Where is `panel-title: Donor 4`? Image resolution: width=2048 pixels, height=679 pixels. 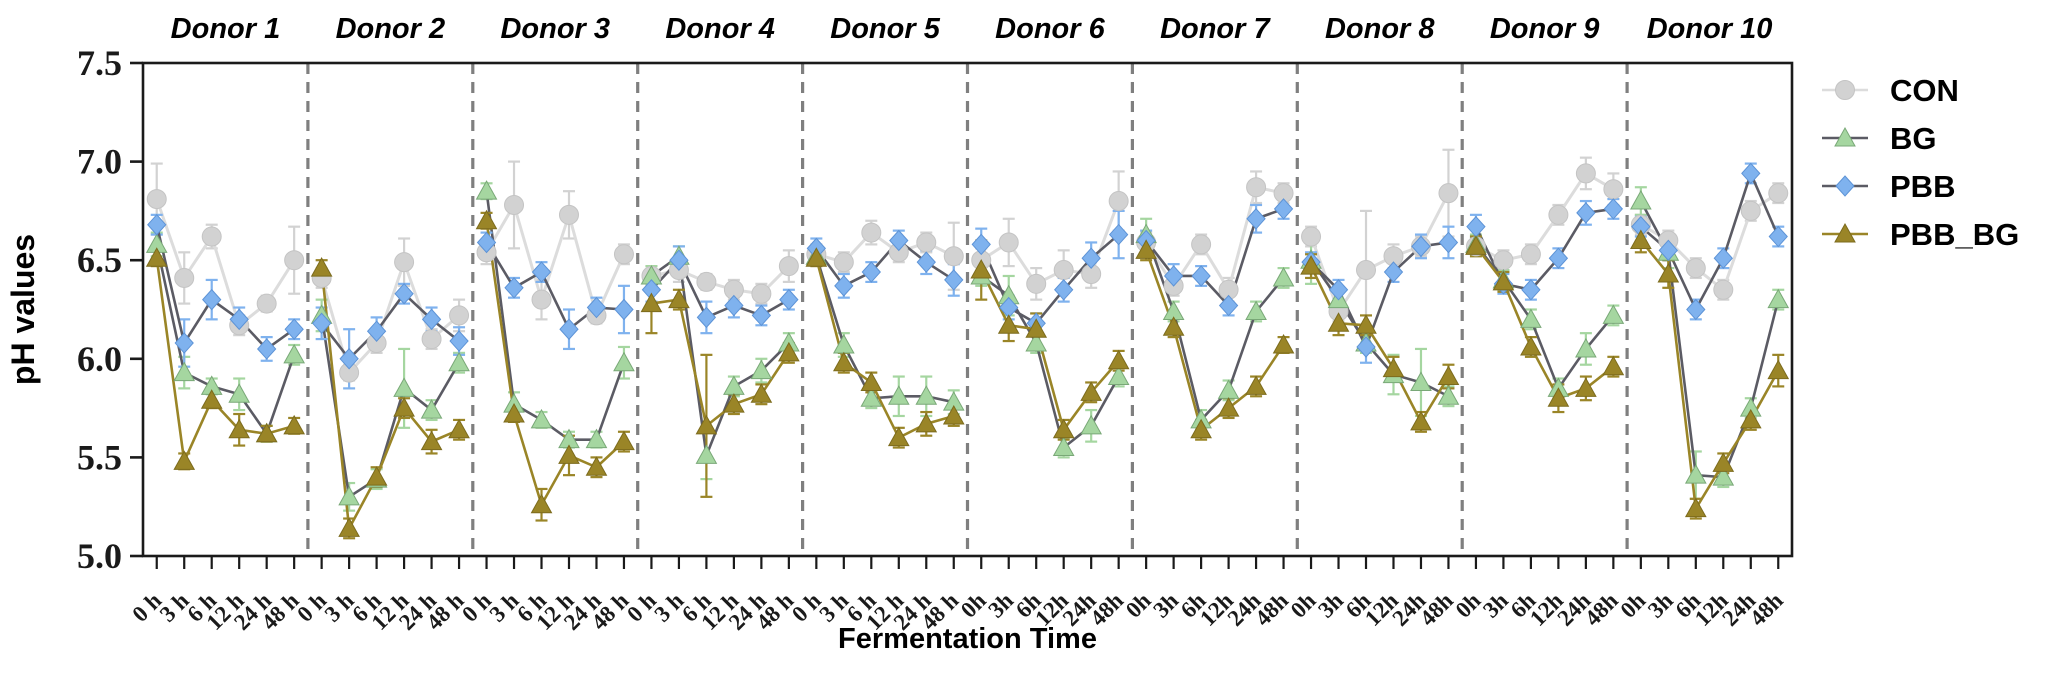 panel-title: Donor 4 is located at coordinates (720, 29).